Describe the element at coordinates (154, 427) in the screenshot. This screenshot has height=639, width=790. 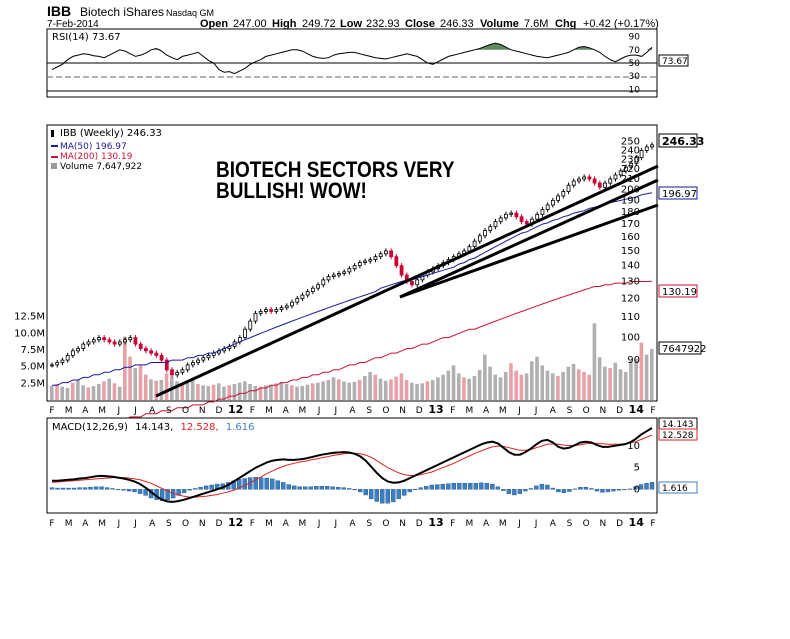
I see `macd-legend-value: 14.143,` at that location.